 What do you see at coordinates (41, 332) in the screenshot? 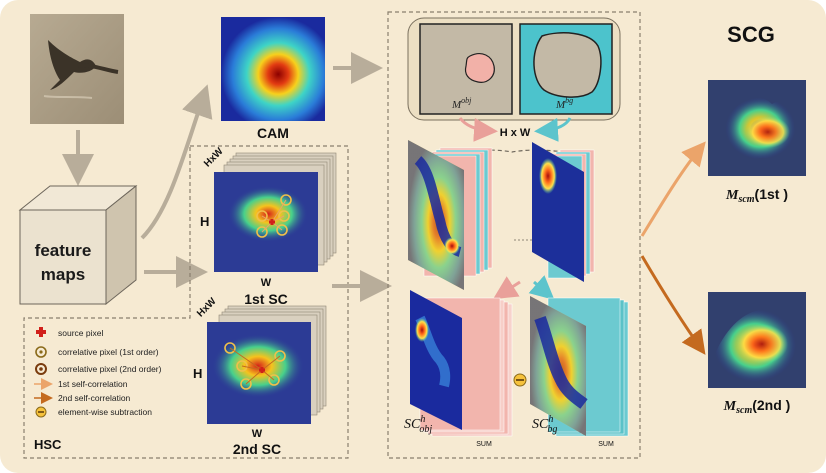
I see `source-pixel-icon` at bounding box center [41, 332].